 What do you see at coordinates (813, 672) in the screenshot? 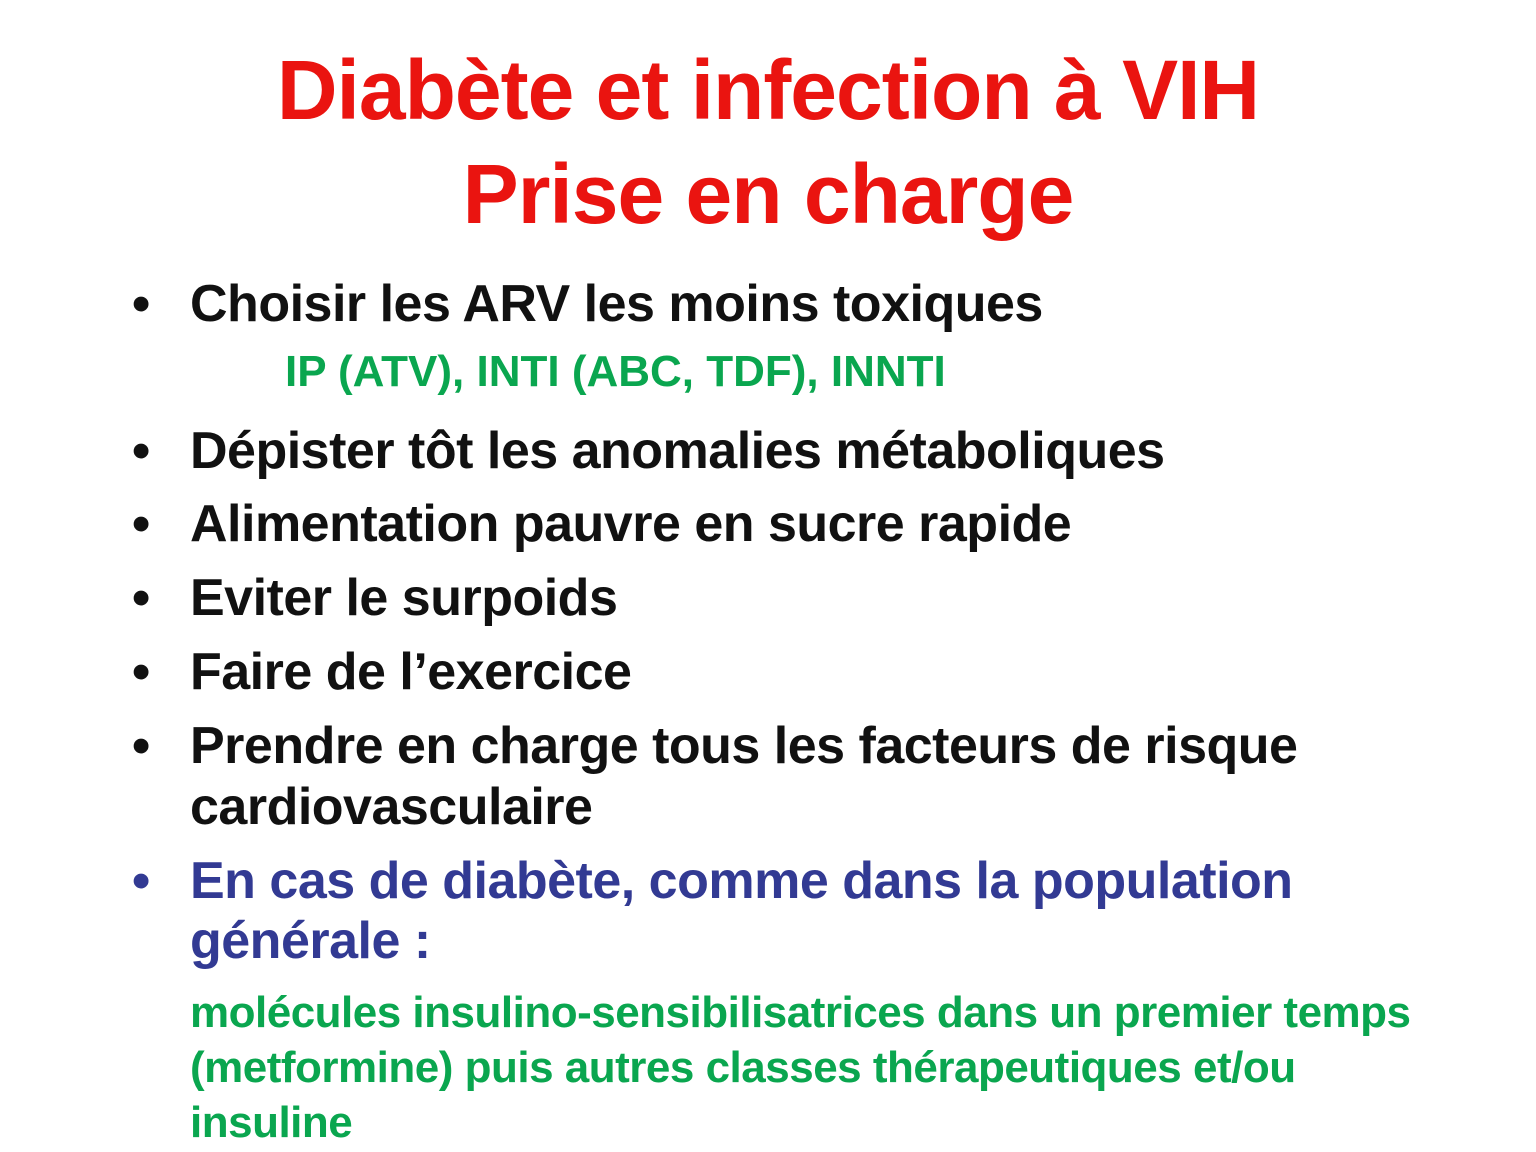
I see `bullet-item-exercice: • Faire de l’exercice` at bounding box center [813, 672].